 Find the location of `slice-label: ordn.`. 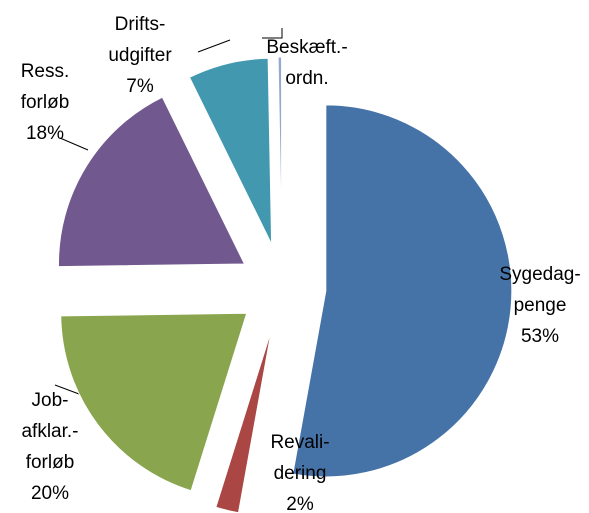

slice-label: ordn. is located at coordinates (306, 78).